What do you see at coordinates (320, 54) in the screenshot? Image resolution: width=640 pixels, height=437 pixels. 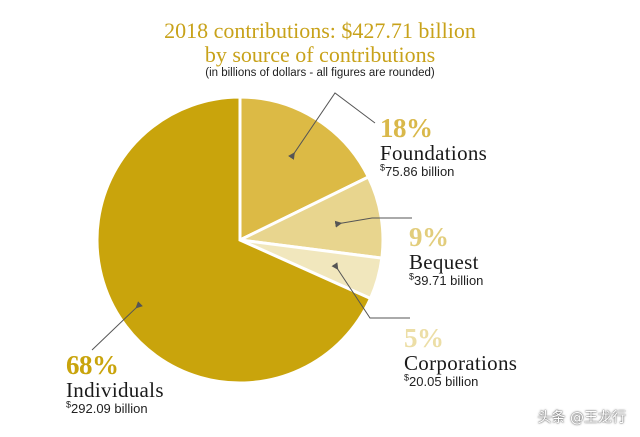 I see `chart-title-line-2: by source of contributions` at bounding box center [320, 54].